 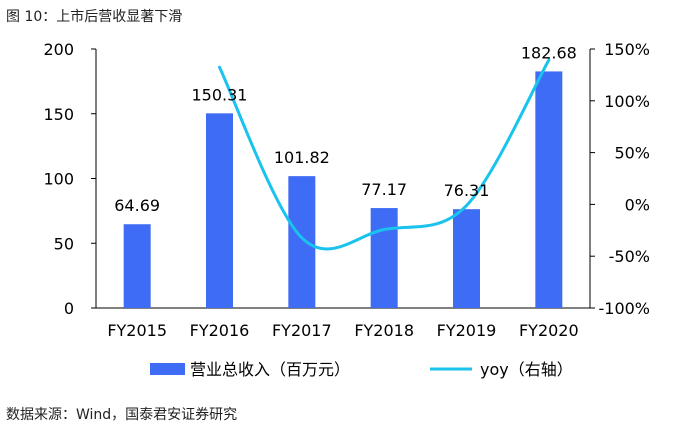 I want to click on left-axis-tick-label: 200, so click(x=58, y=49).